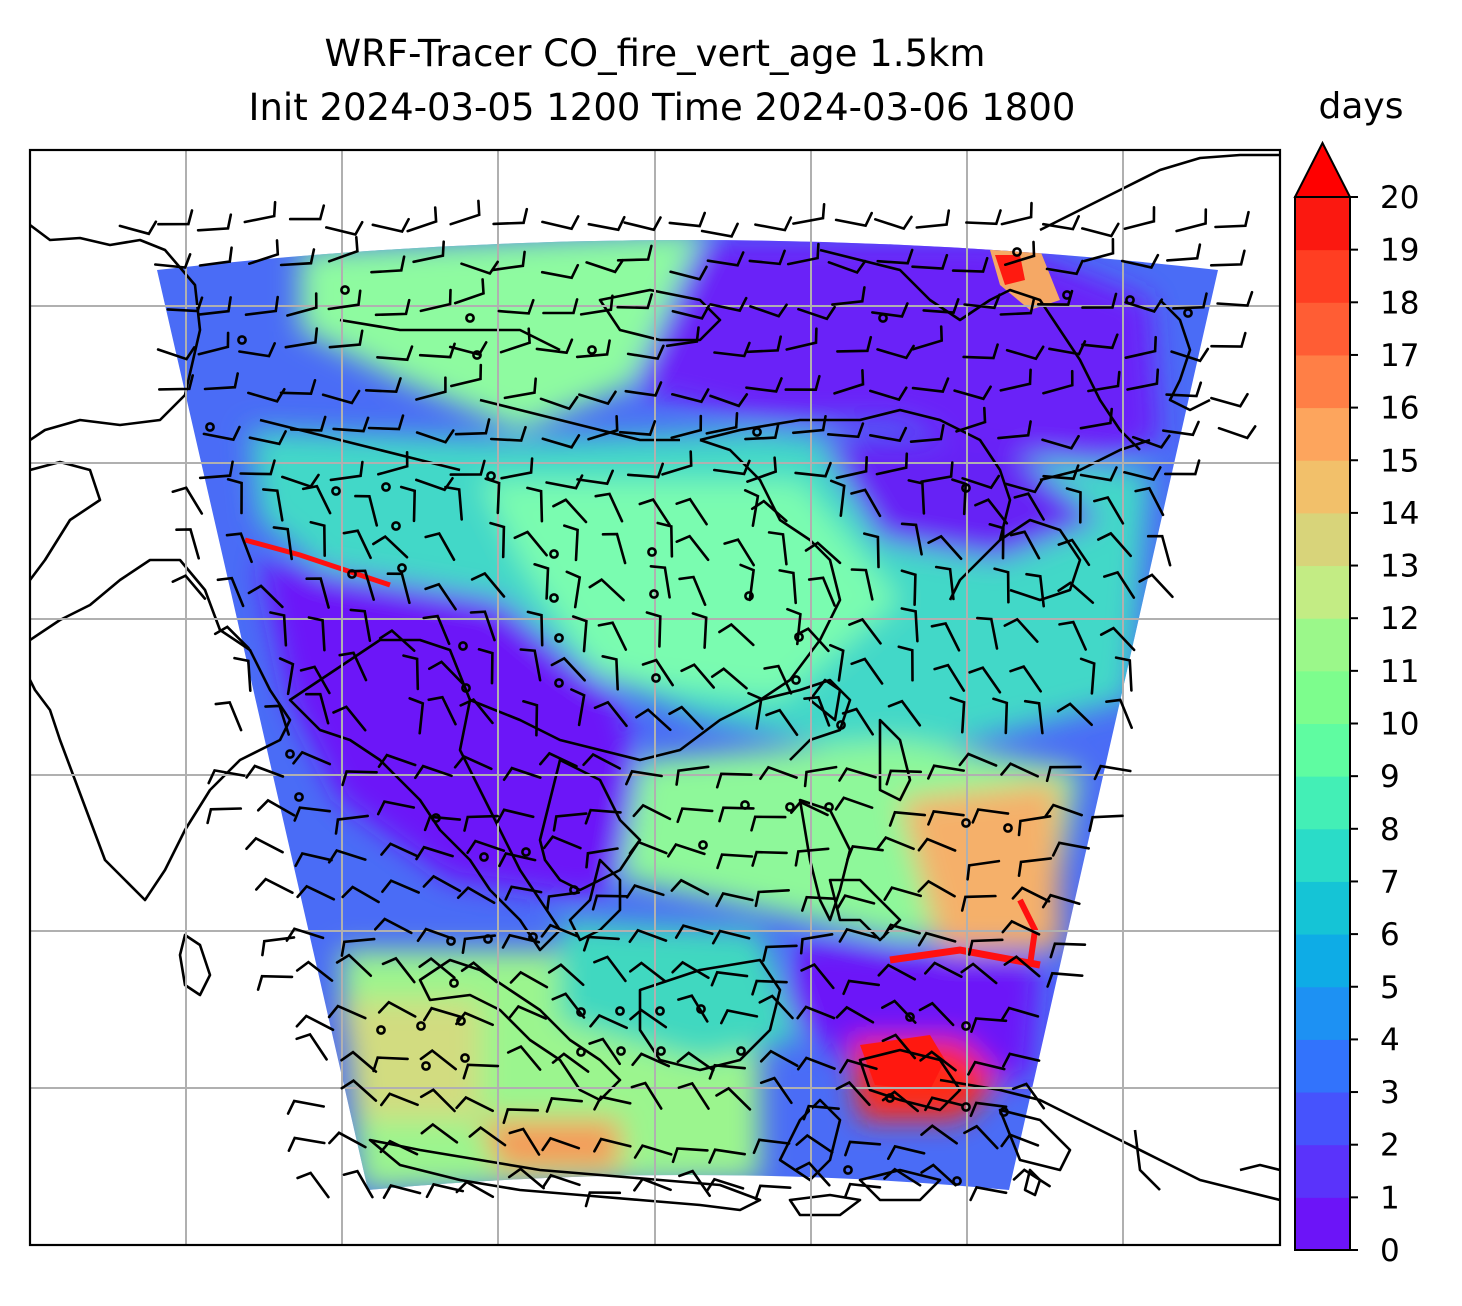 This screenshot has height=1306, width=1462. Describe the element at coordinates (1322, 276) in the screenshot. I see `colorbar-segment` at that location.